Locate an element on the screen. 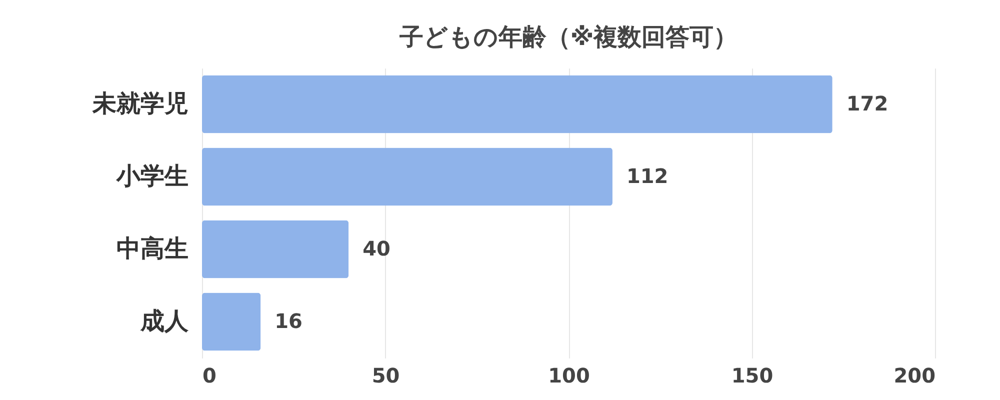 The height and width of the screenshot is (400, 1000). data-label: 172 is located at coordinates (867, 103).